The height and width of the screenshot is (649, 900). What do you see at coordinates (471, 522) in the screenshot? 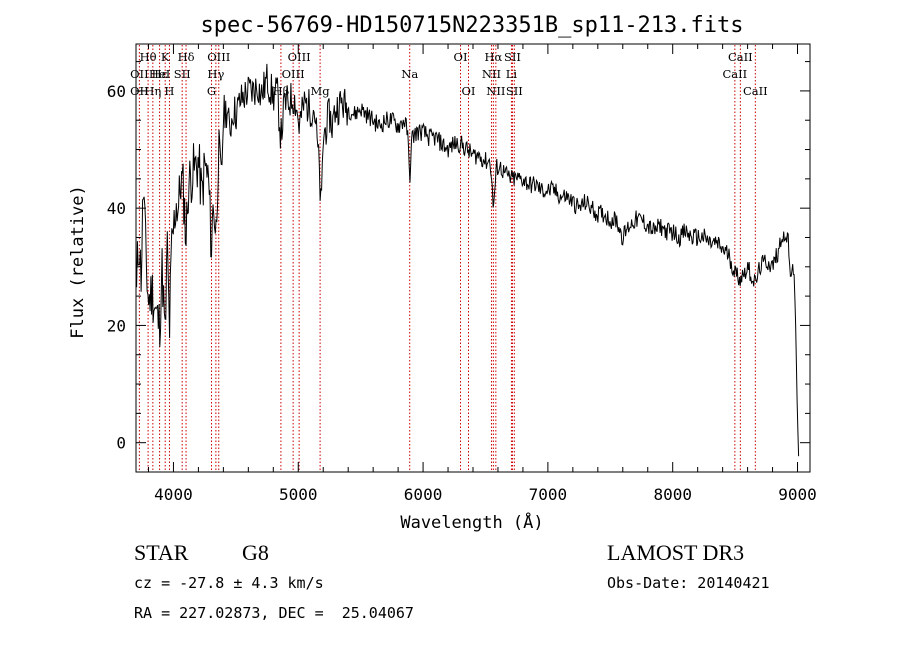
I see `x-axis-label: Wavelength (Å)` at bounding box center [471, 522].